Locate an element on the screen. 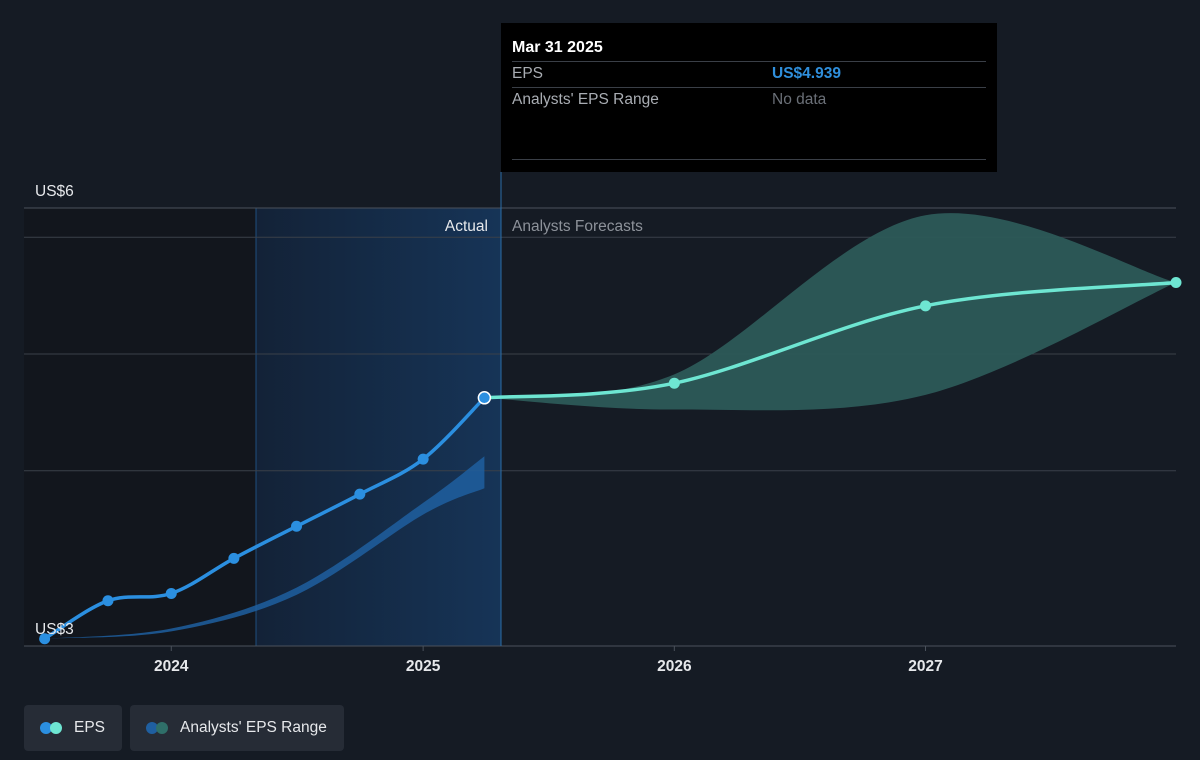  x-tick-label: 2024 is located at coordinates (171, 666).